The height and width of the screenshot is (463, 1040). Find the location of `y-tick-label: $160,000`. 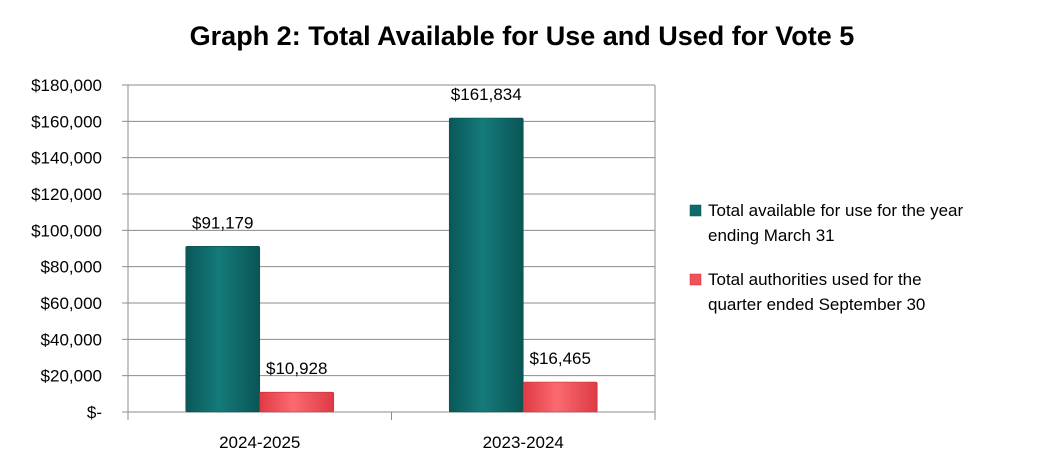

y-tick-label: $160,000 is located at coordinates (66, 121).